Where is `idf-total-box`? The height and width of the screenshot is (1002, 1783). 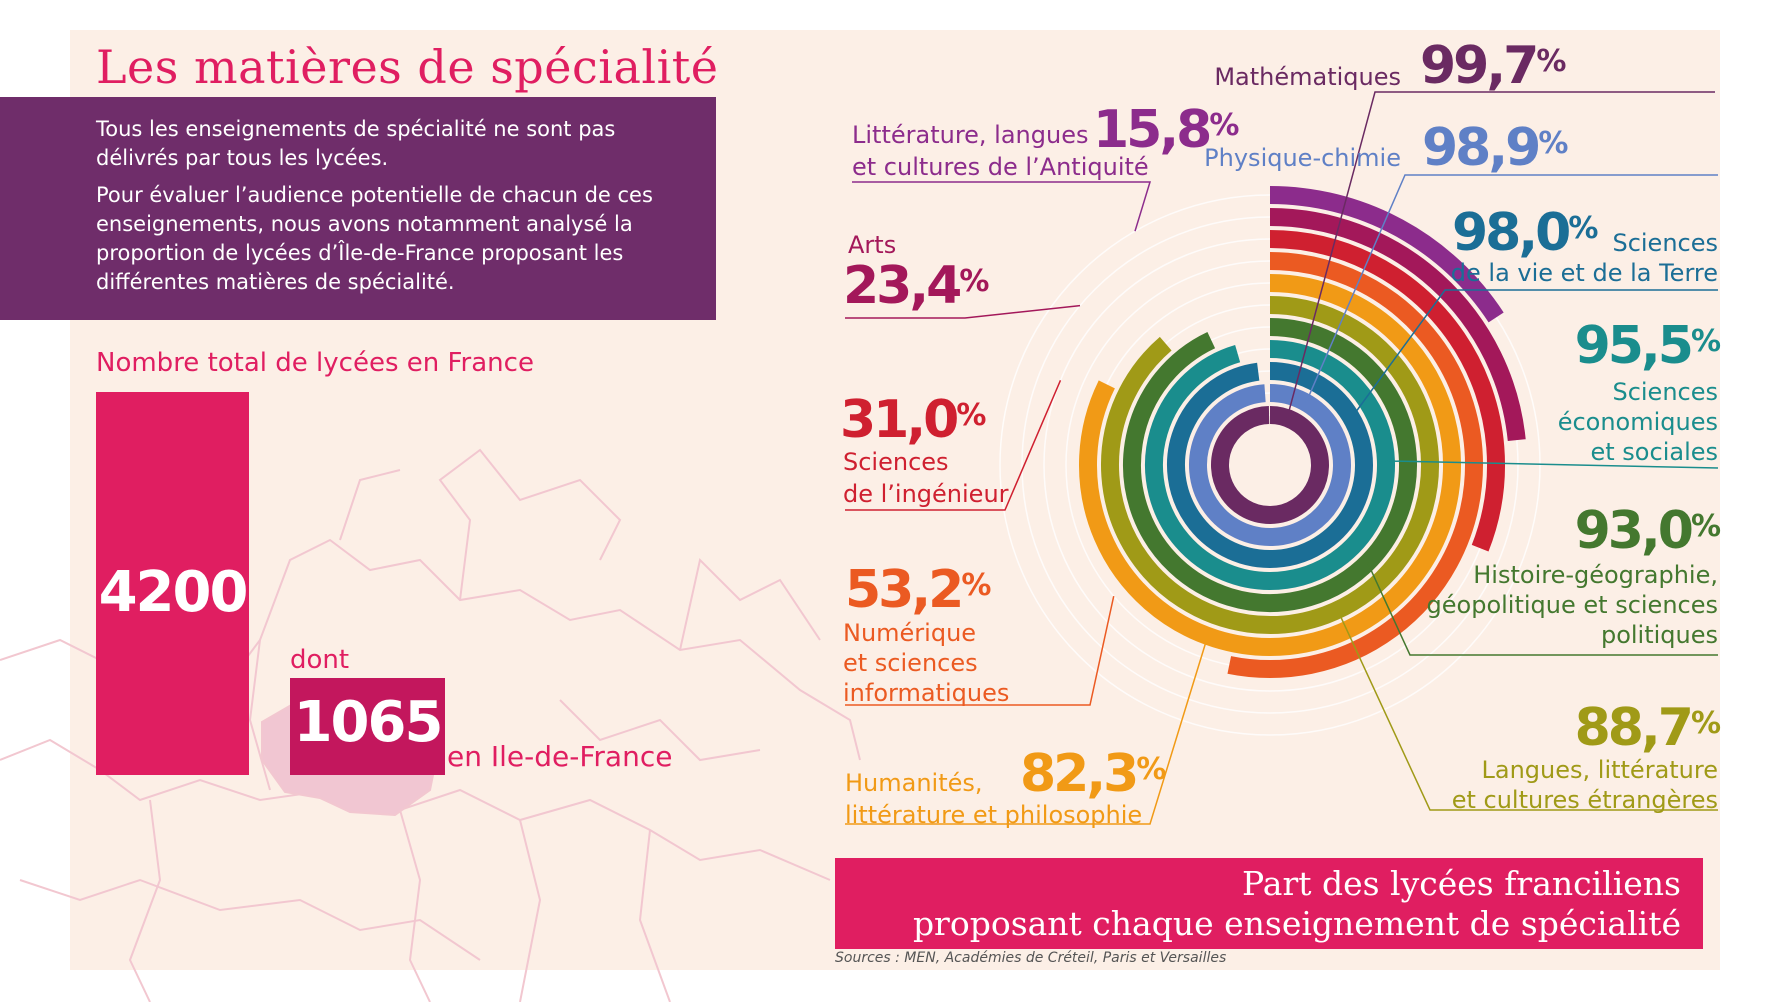
idf-total-box is located at coordinates (367, 726).